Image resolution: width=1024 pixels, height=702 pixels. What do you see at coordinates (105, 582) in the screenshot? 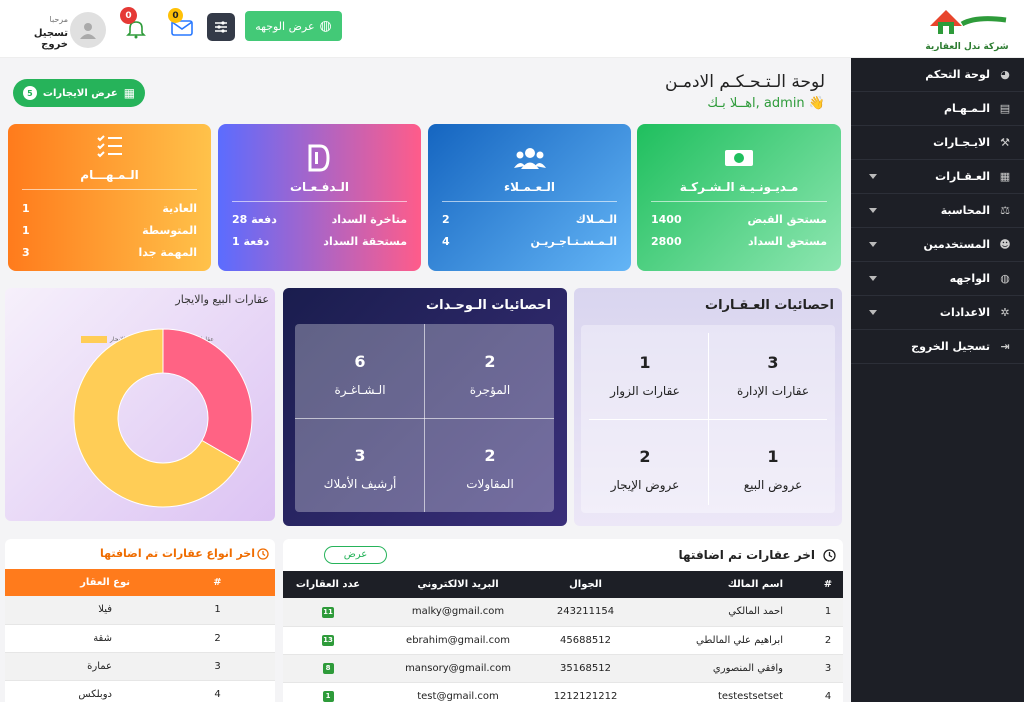
I see `column-header: نوع العقار` at bounding box center [105, 582].